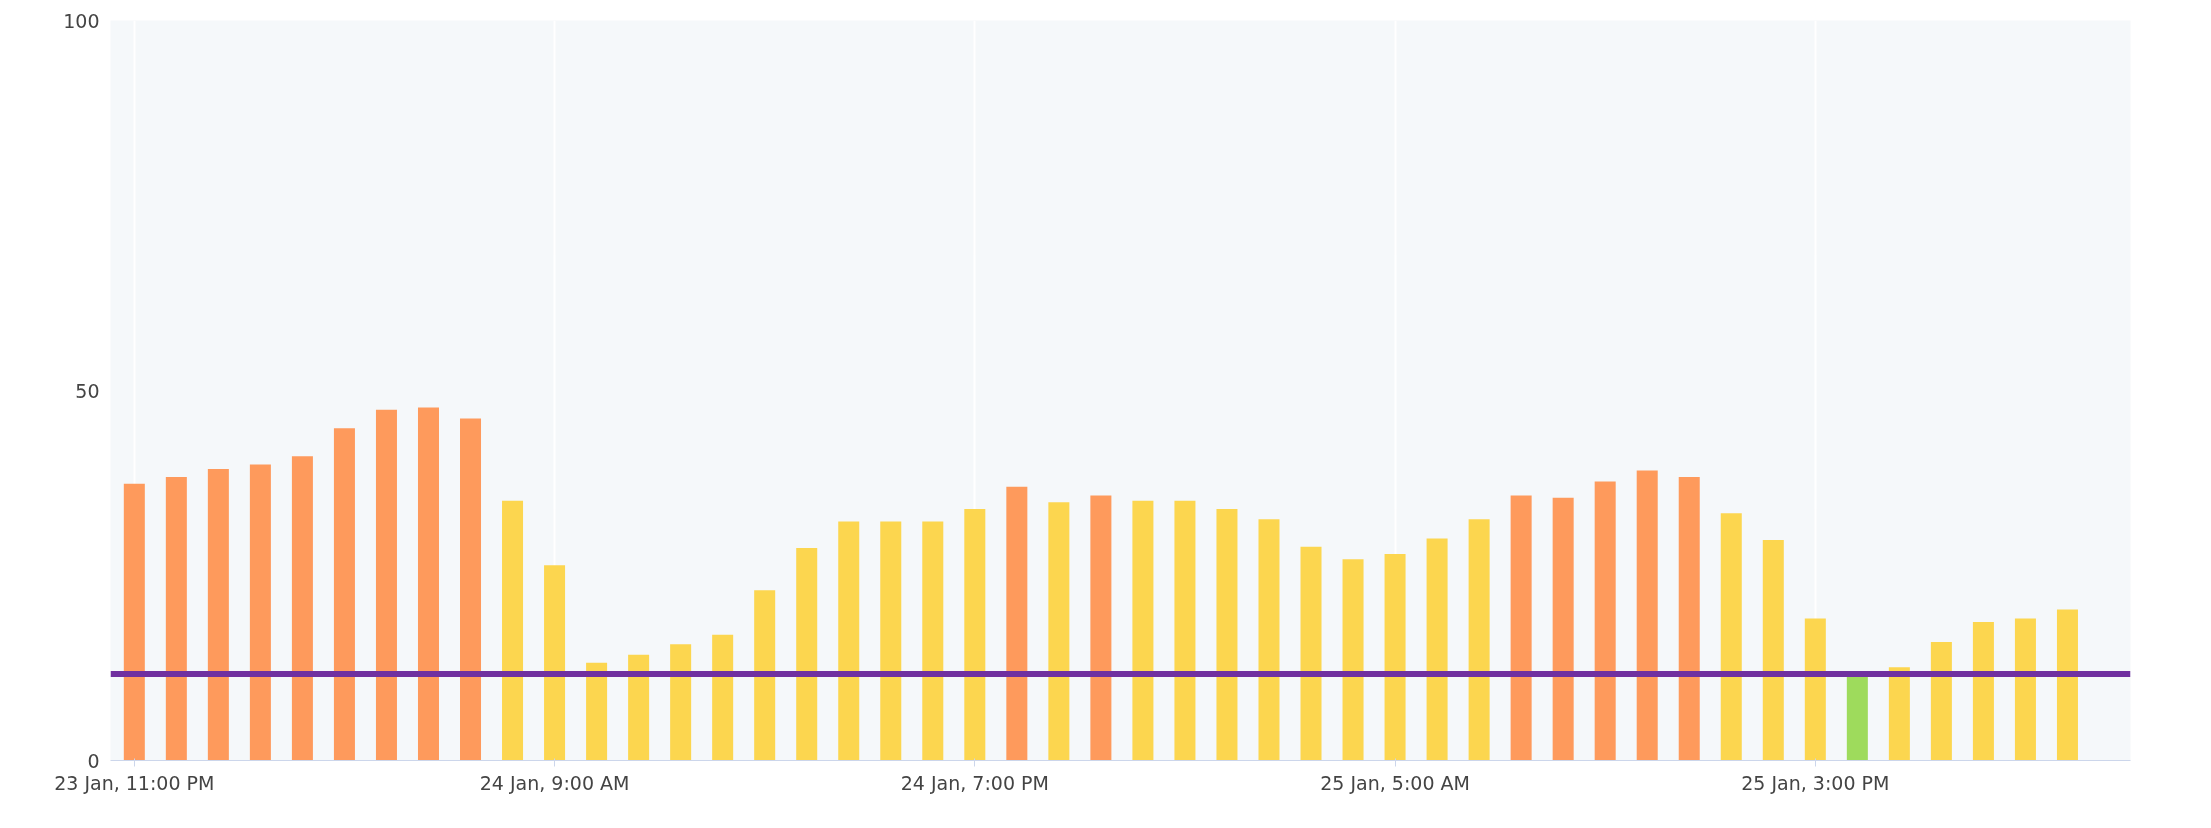  I want to click on x-tick-label: 24 Jan, 9:00 AM, so click(554, 782).